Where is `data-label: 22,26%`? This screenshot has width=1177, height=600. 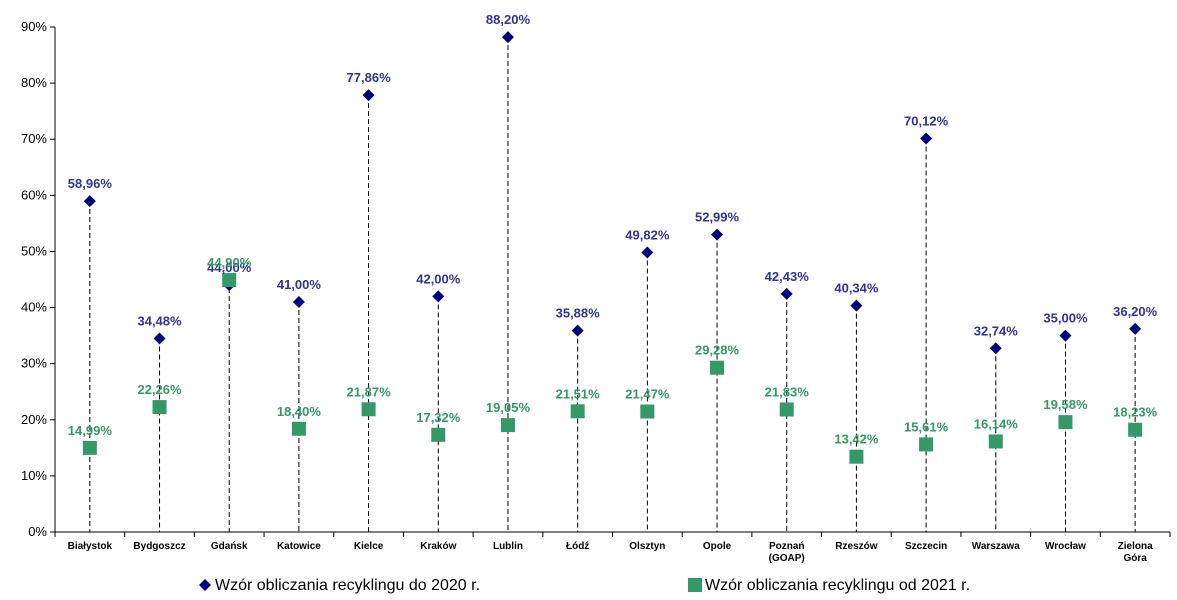 data-label: 22,26% is located at coordinates (159, 389).